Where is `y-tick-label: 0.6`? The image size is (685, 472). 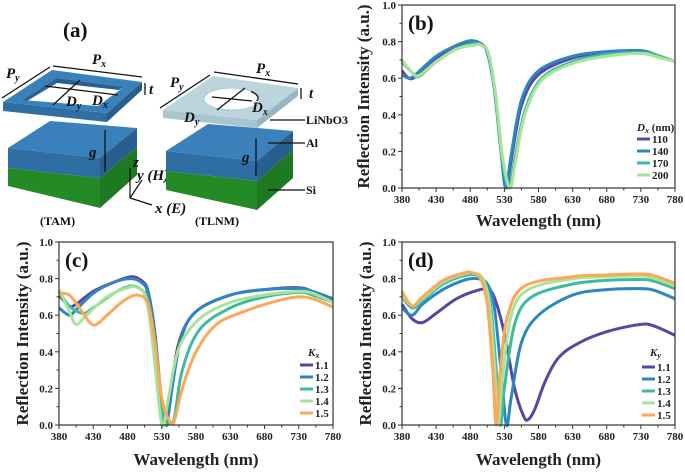 y-tick-label: 0.6 is located at coordinates (46, 316).